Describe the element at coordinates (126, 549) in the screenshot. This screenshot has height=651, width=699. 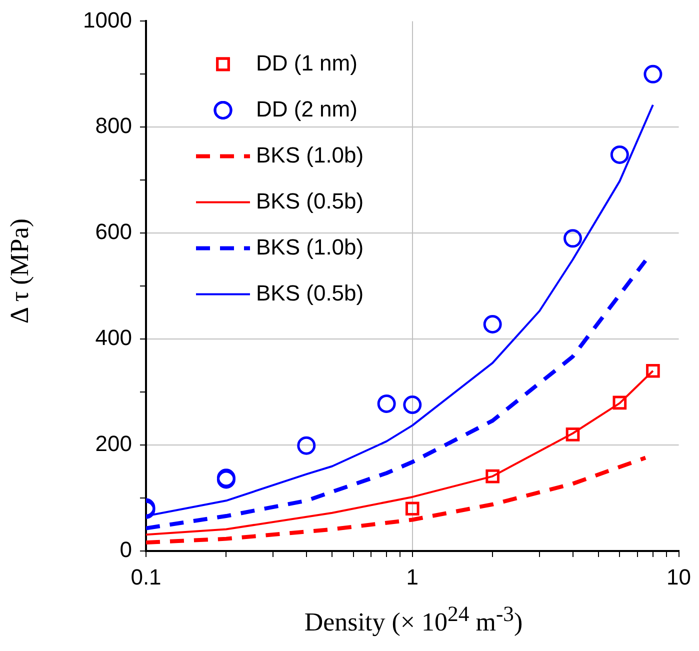
I see `y-tick-label: 0` at that location.